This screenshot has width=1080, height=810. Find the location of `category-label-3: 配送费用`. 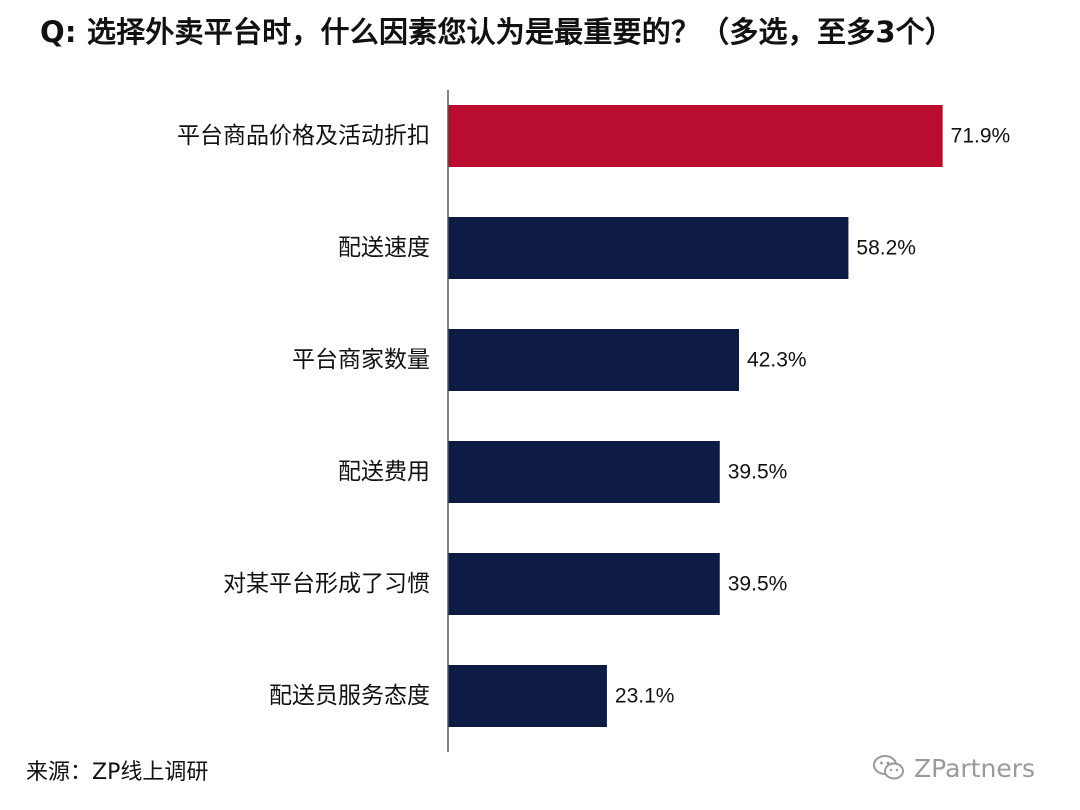

category-label-3: 配送费用 is located at coordinates (384, 472).